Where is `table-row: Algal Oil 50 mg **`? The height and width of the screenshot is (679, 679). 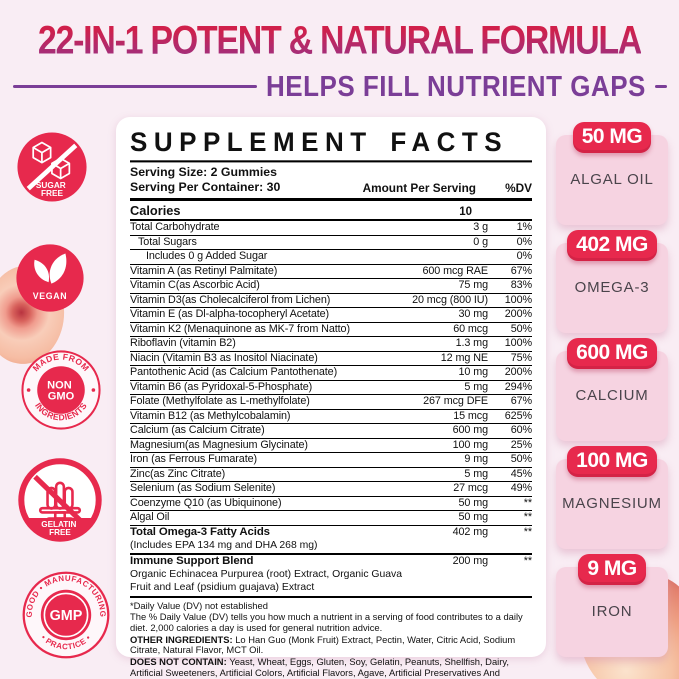
table-row: Algal Oil 50 mg ** is located at coordinates (331, 518).